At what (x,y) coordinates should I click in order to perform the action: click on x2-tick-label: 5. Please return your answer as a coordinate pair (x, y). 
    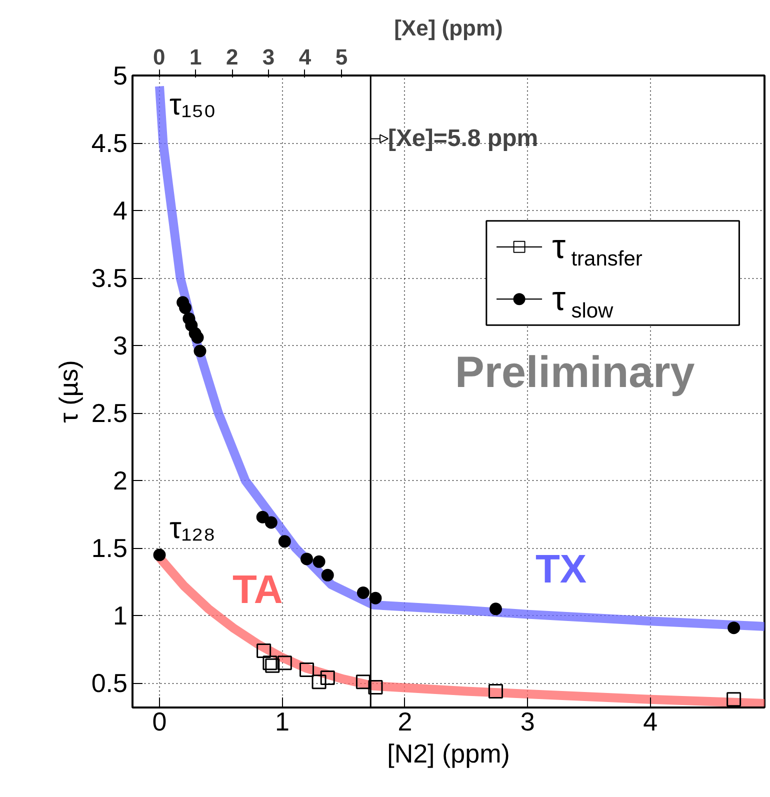
    Looking at the image, I should click on (341, 57).